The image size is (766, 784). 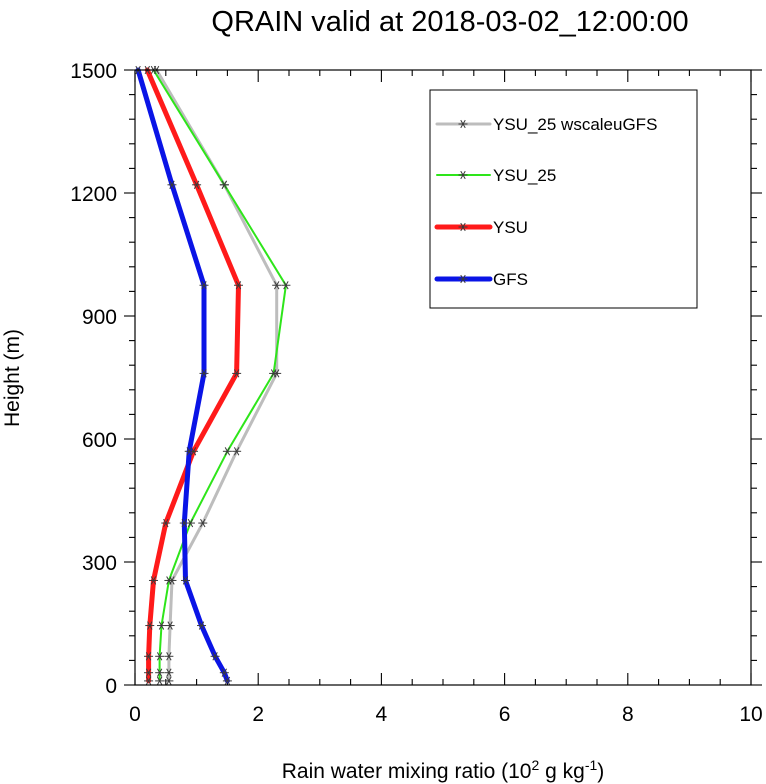 What do you see at coordinates (407, 771) in the screenshot?
I see `x-axis-label-prefix: Rain water mixing ratio (10` at bounding box center [407, 771].